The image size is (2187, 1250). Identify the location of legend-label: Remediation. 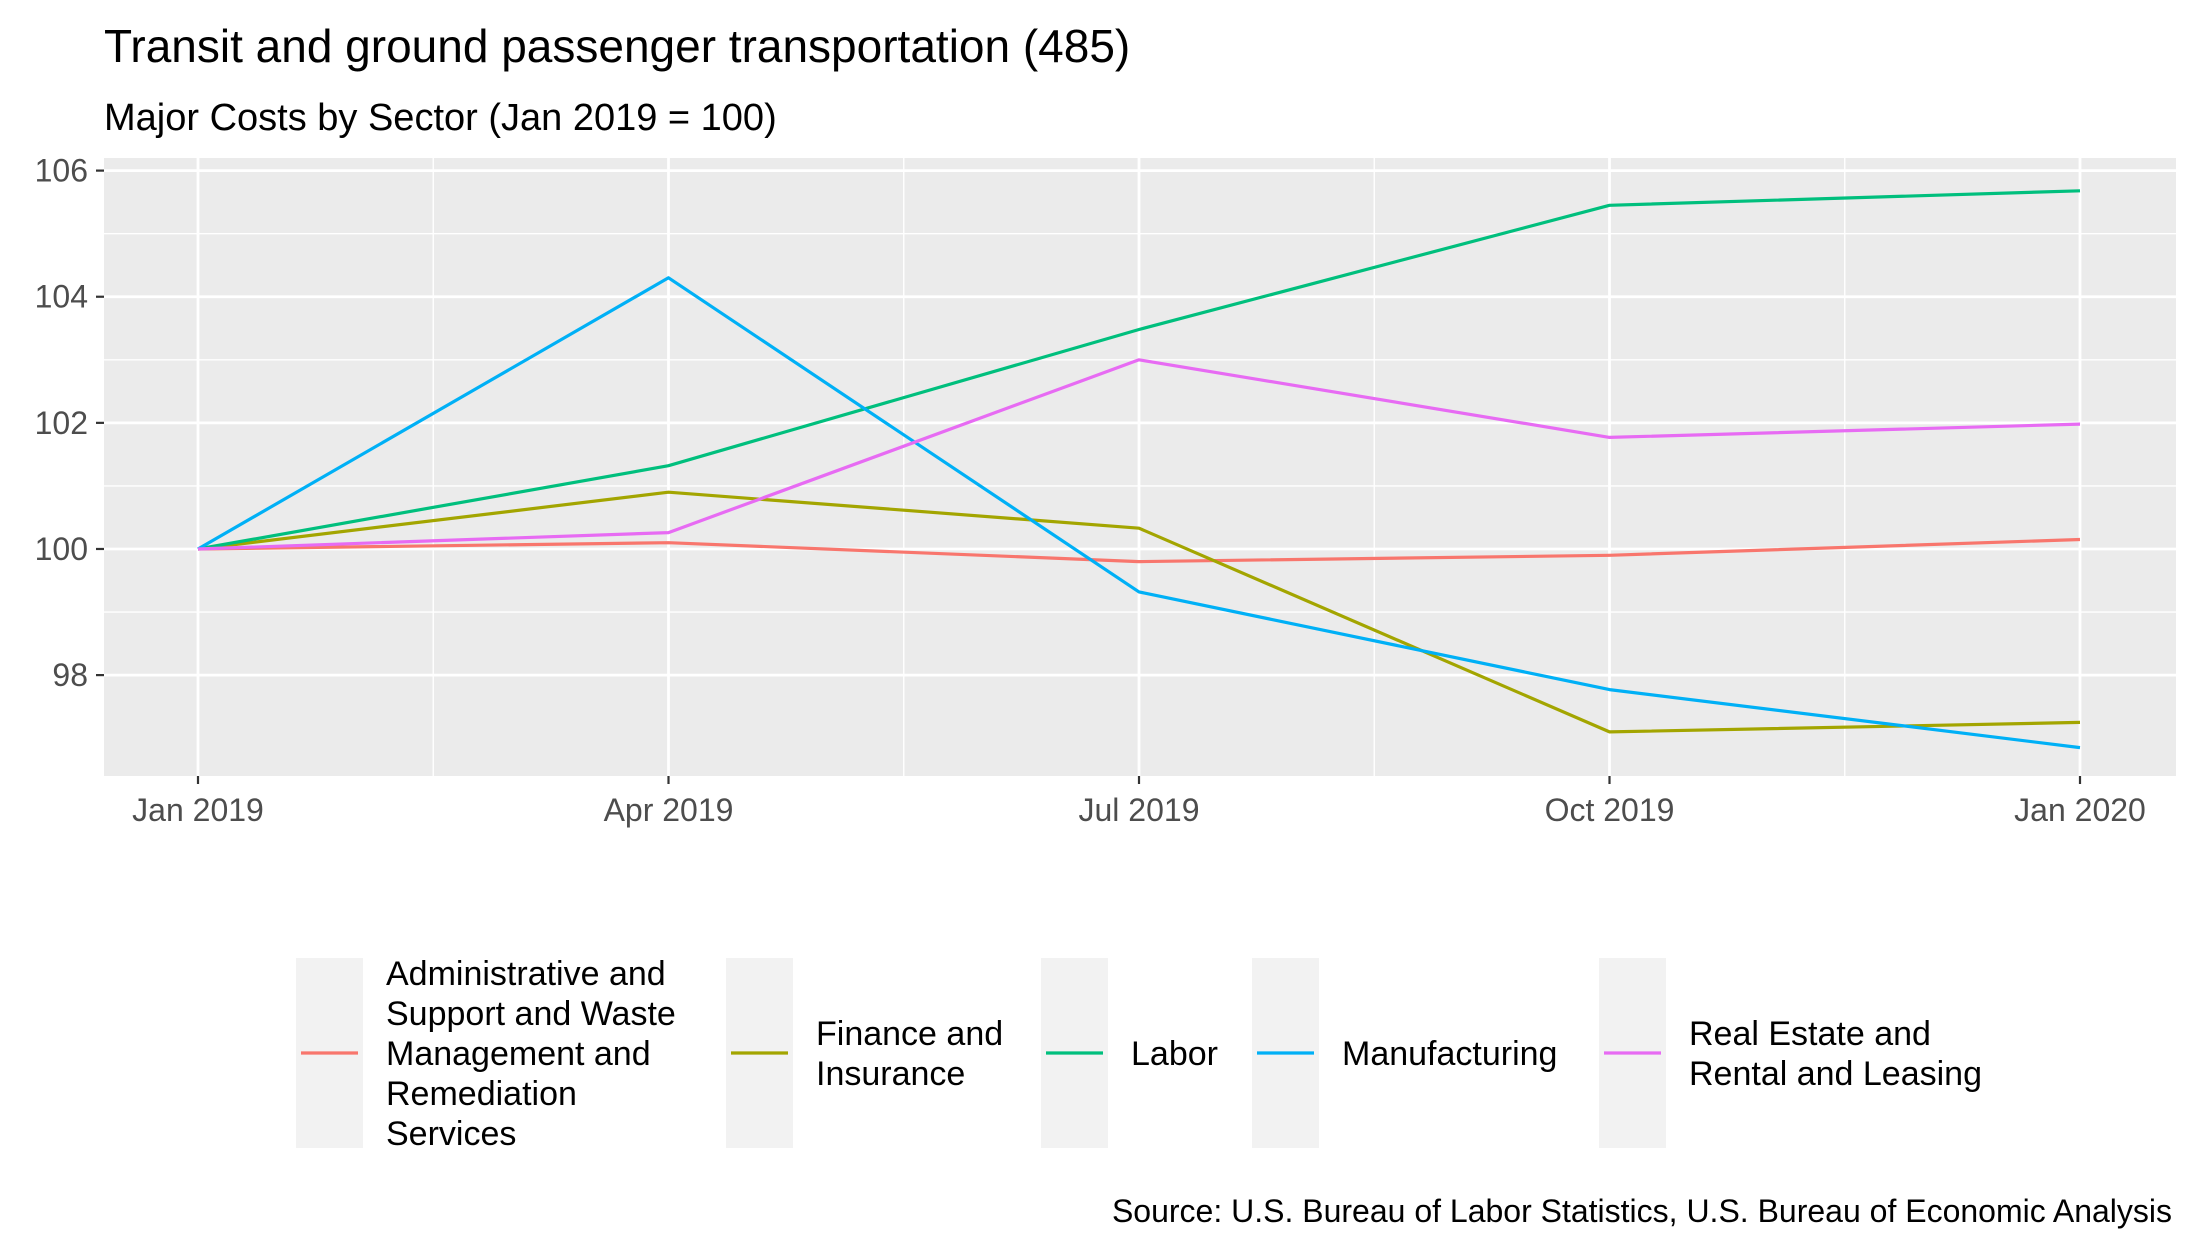
(481, 1094).